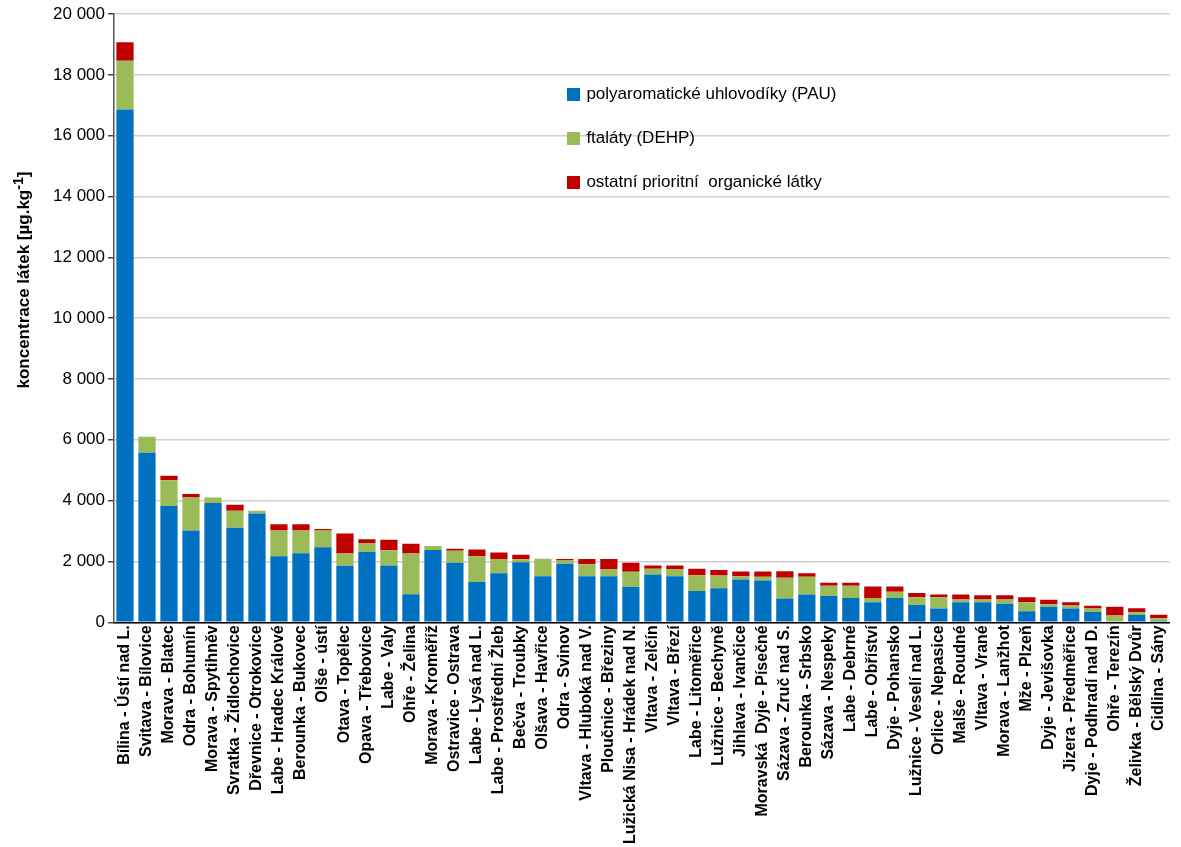 The image size is (1181, 847). Describe the element at coordinates (564, 677) in the screenshot. I see `x-tick-label: Odra - Svinov` at that location.